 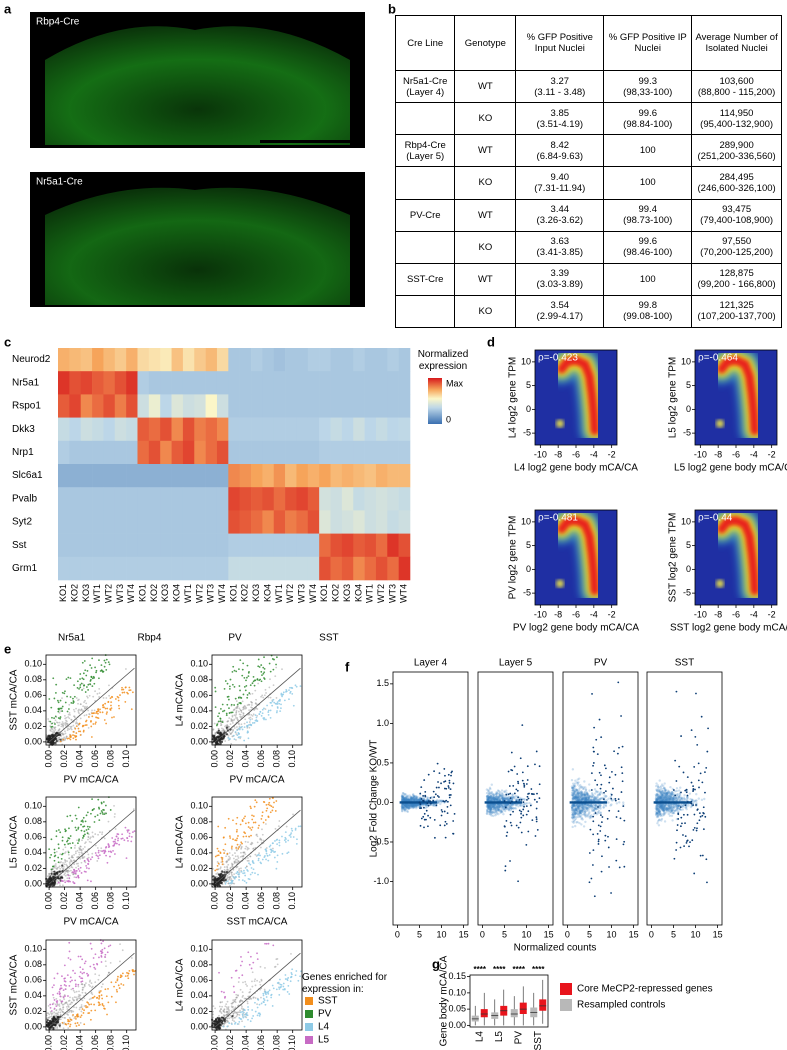 I want to click on y-tick-label: 0.06, so click(x=33, y=980).